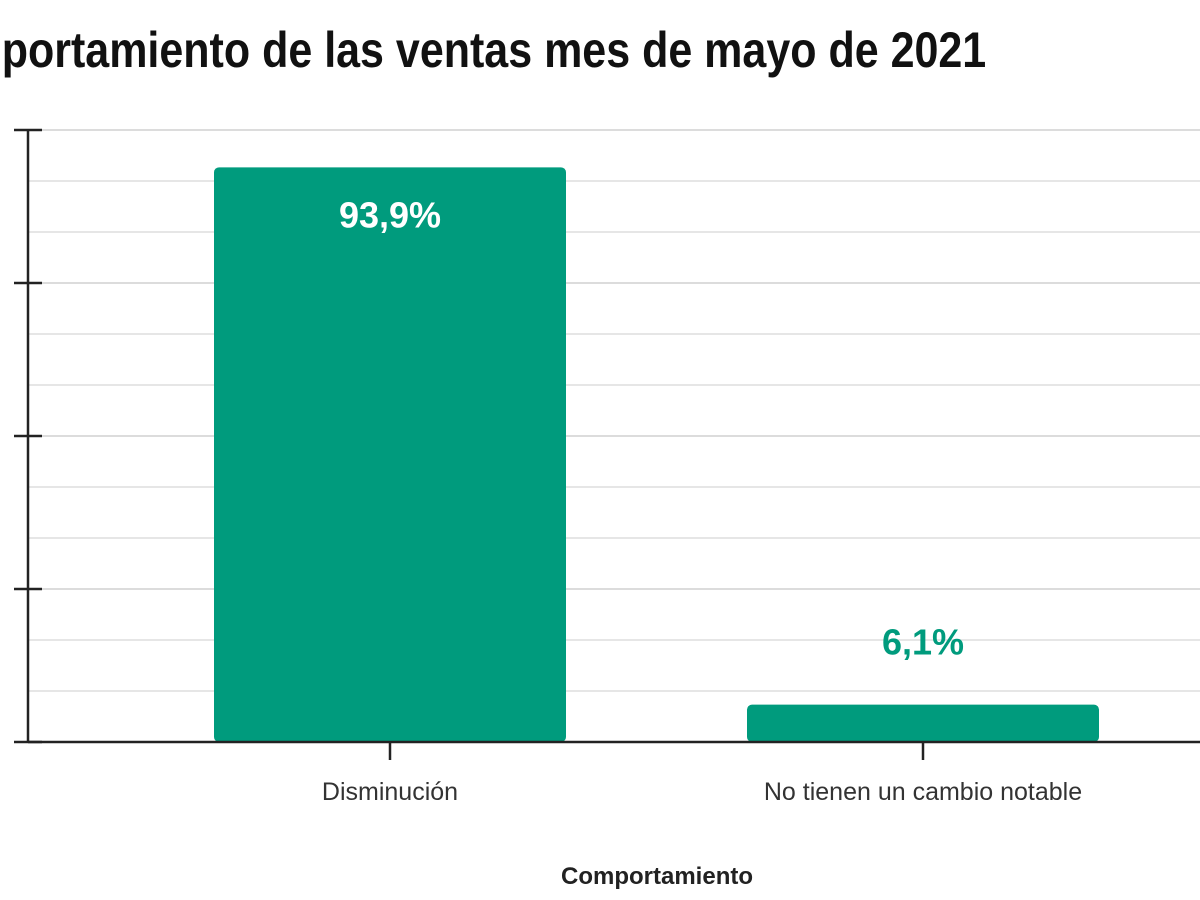  What do you see at coordinates (390, 214) in the screenshot?
I see `data-label-0: 93,9%` at bounding box center [390, 214].